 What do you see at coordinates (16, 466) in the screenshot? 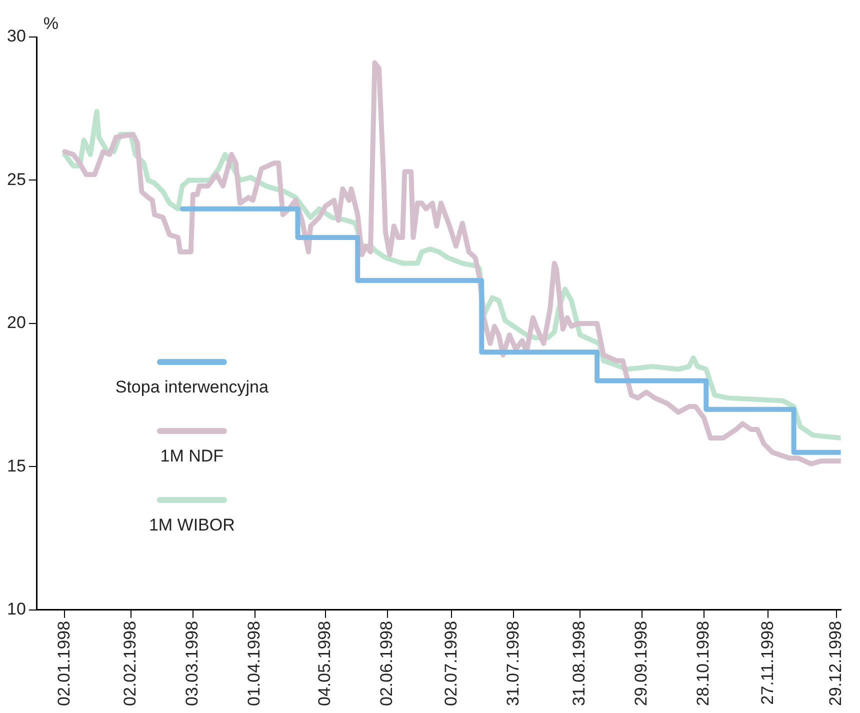
I see `y-tick-label: 15` at bounding box center [16, 466].